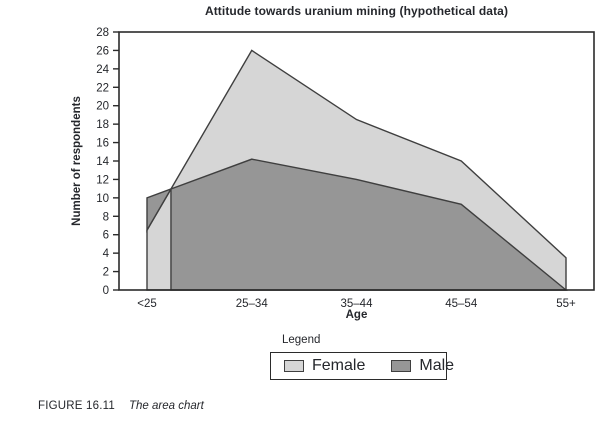 Image resolution: width=616 pixels, height=430 pixels. What do you see at coordinates (102, 144) in the screenshot?
I see `y-tick-label: 16` at bounding box center [102, 144].